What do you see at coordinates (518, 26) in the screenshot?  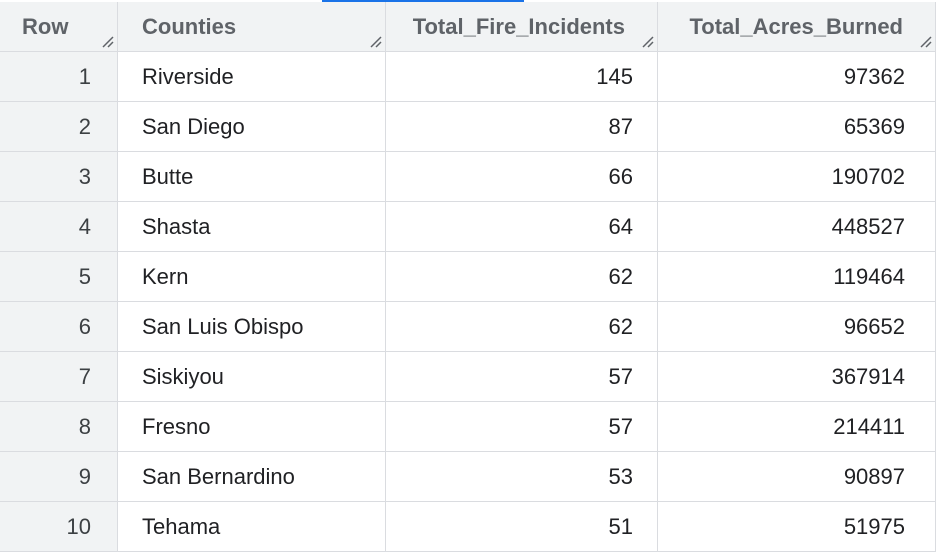 I see `column-header-label: Total_Fire_Incidents` at bounding box center [518, 26].